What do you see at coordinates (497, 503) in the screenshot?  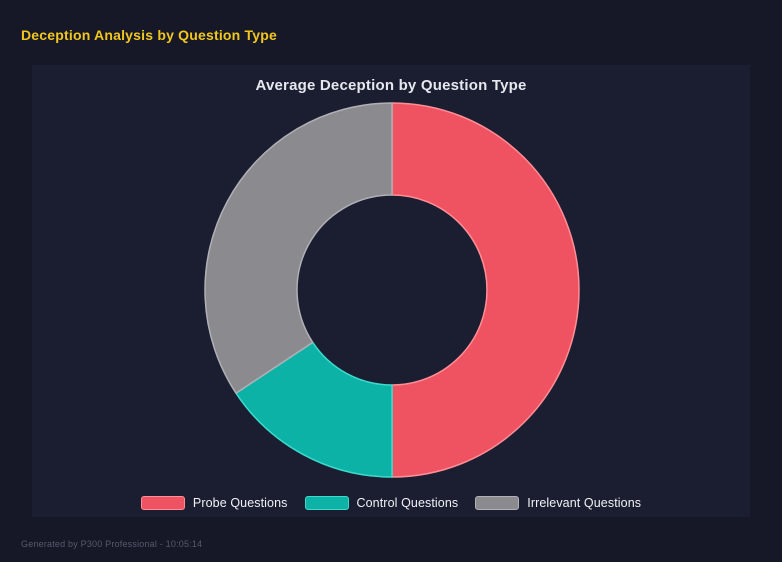 I see `legend-swatch-irrelevant-questions` at bounding box center [497, 503].